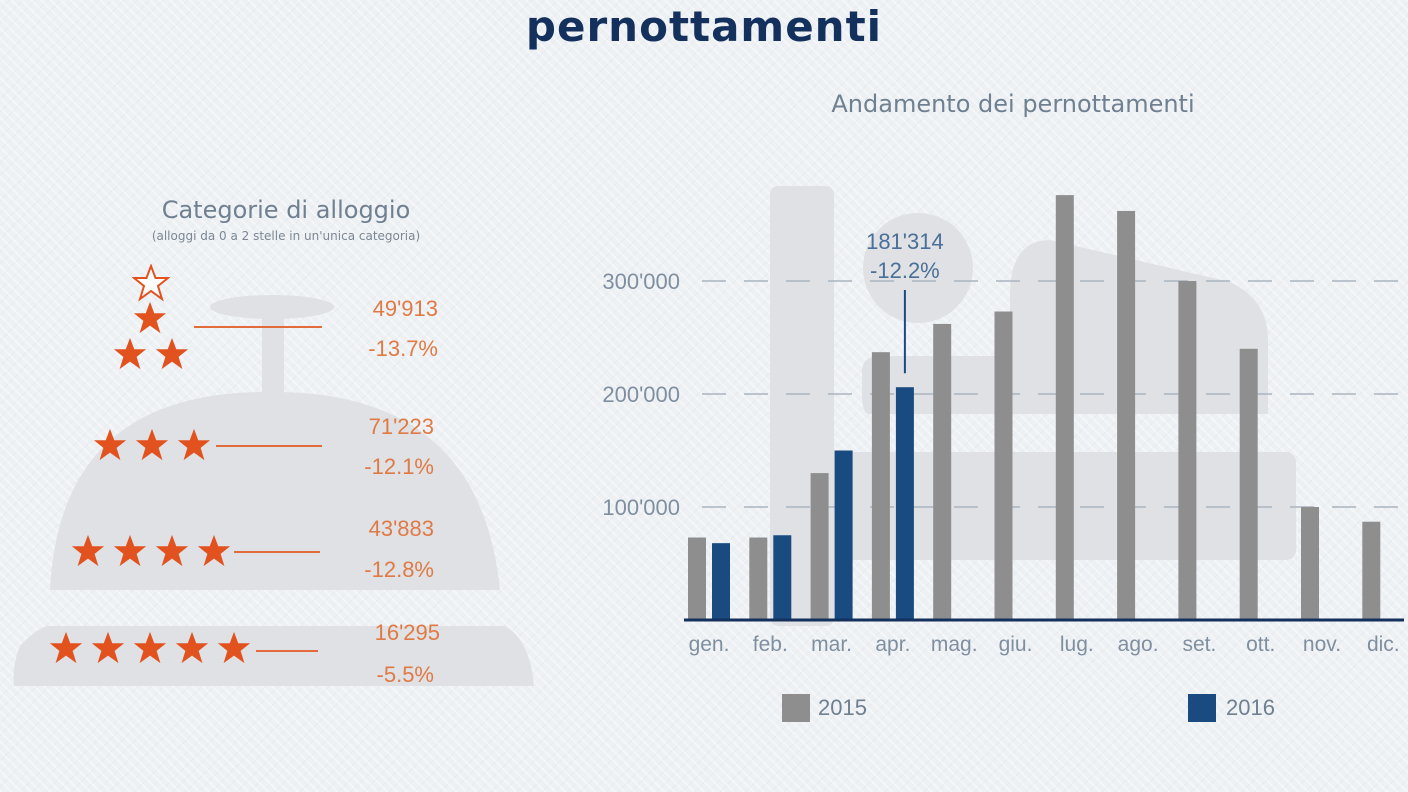  What do you see at coordinates (697, 578) in the screenshot?
I see `bar-2015-gen` at bounding box center [697, 578].